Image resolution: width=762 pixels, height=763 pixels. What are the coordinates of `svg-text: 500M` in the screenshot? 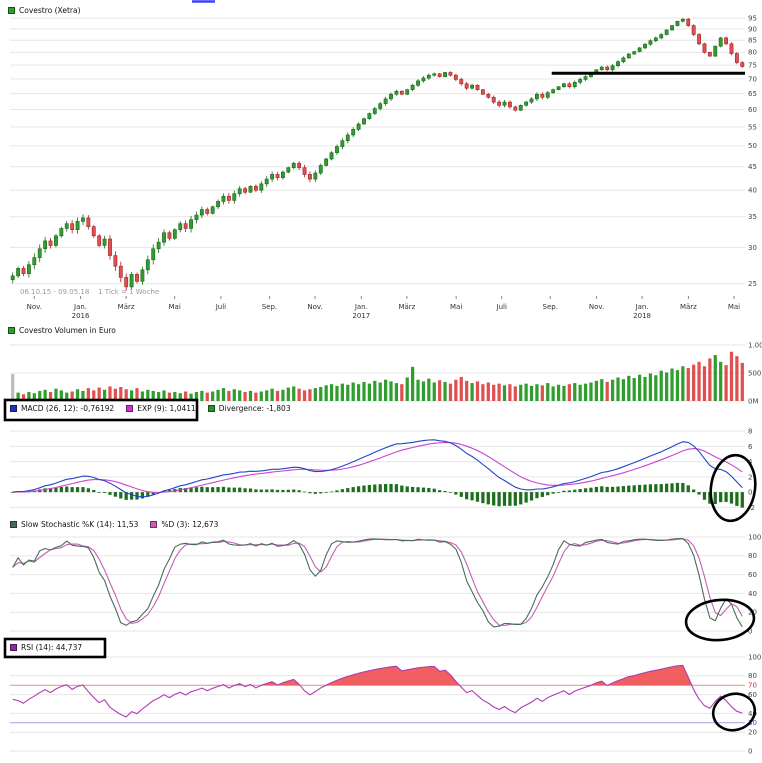 It's located at (755, 373).